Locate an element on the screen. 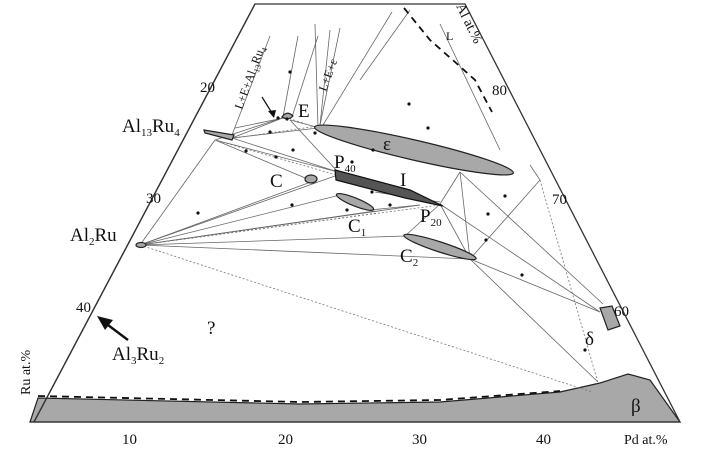 The height and width of the screenshot is (460, 717). c-phase is located at coordinates (311, 179).